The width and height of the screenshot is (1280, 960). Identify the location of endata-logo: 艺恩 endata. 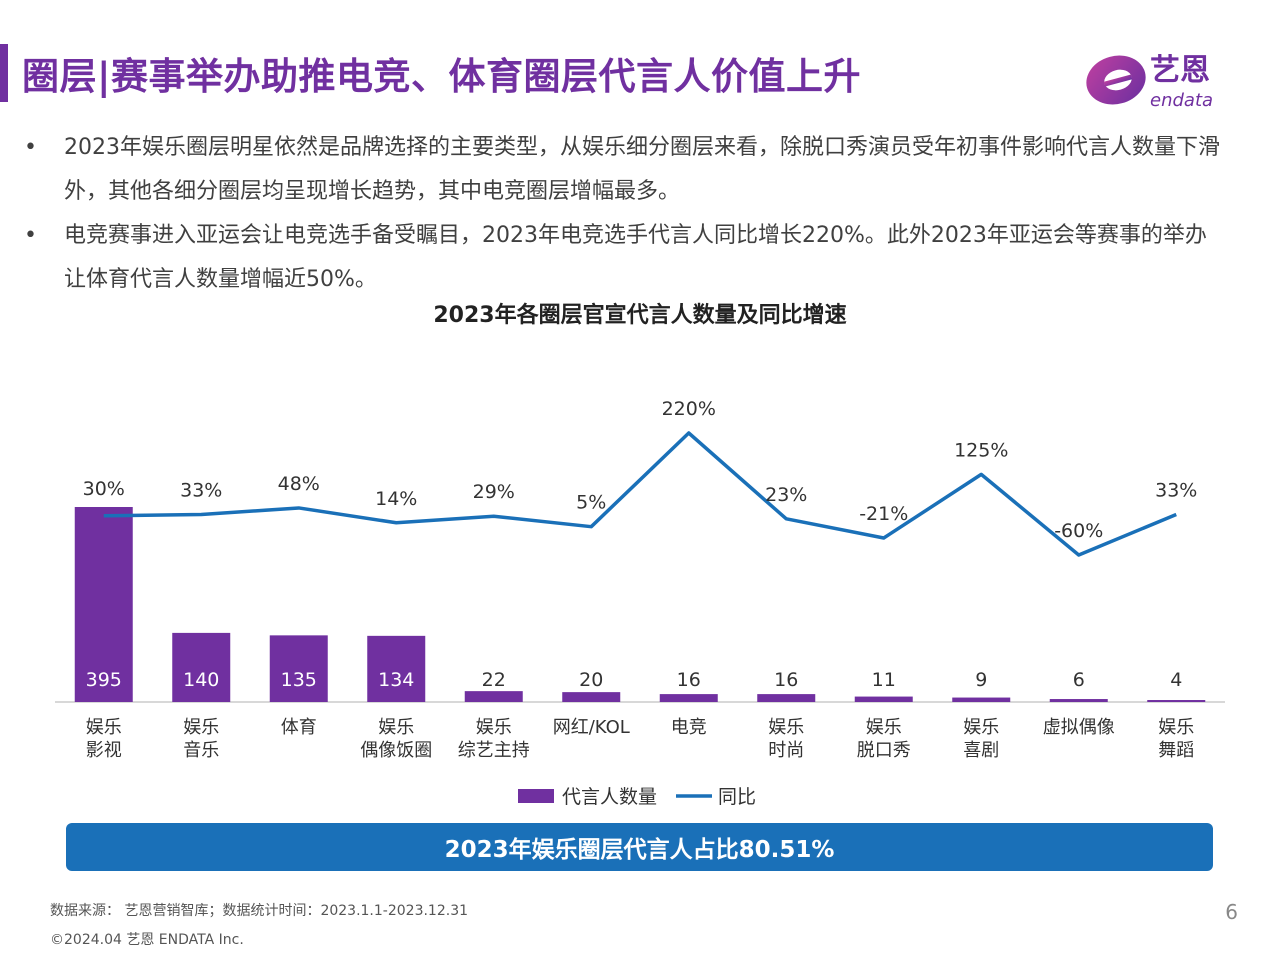
(1162, 81).